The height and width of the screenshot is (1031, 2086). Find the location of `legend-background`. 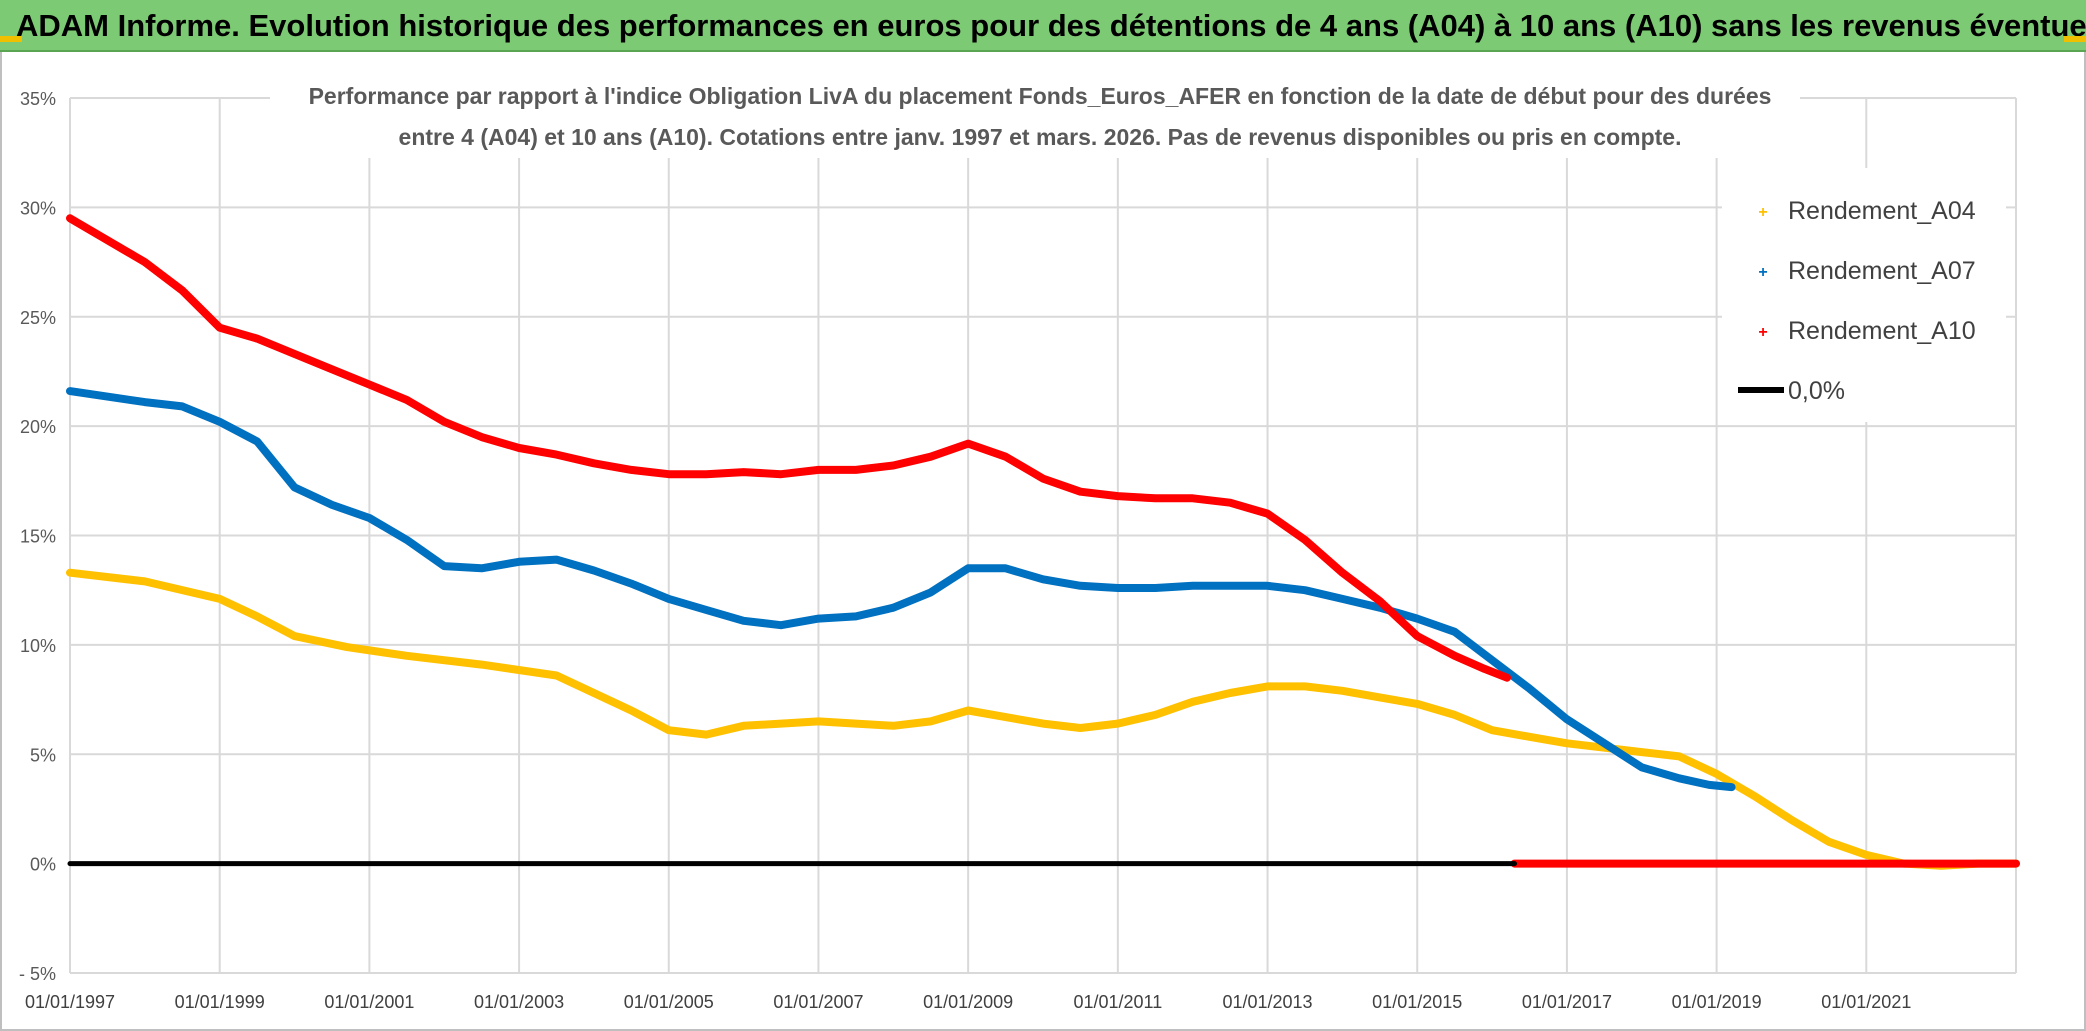

legend-background is located at coordinates (1864, 295).